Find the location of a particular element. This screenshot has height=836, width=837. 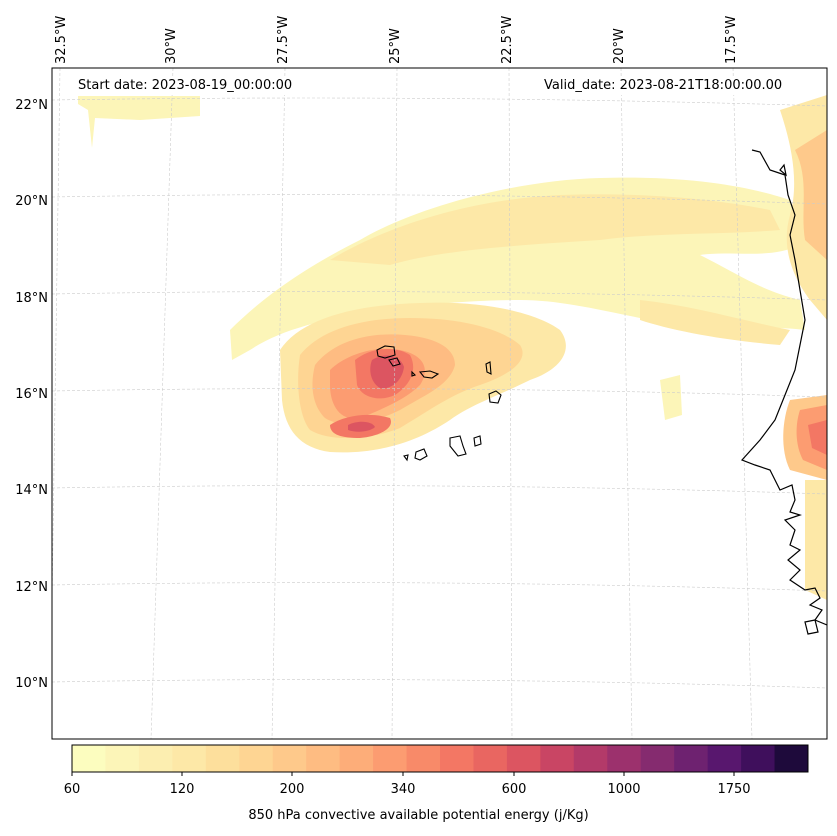

lat-label: 22°N is located at coordinates (31, 105).